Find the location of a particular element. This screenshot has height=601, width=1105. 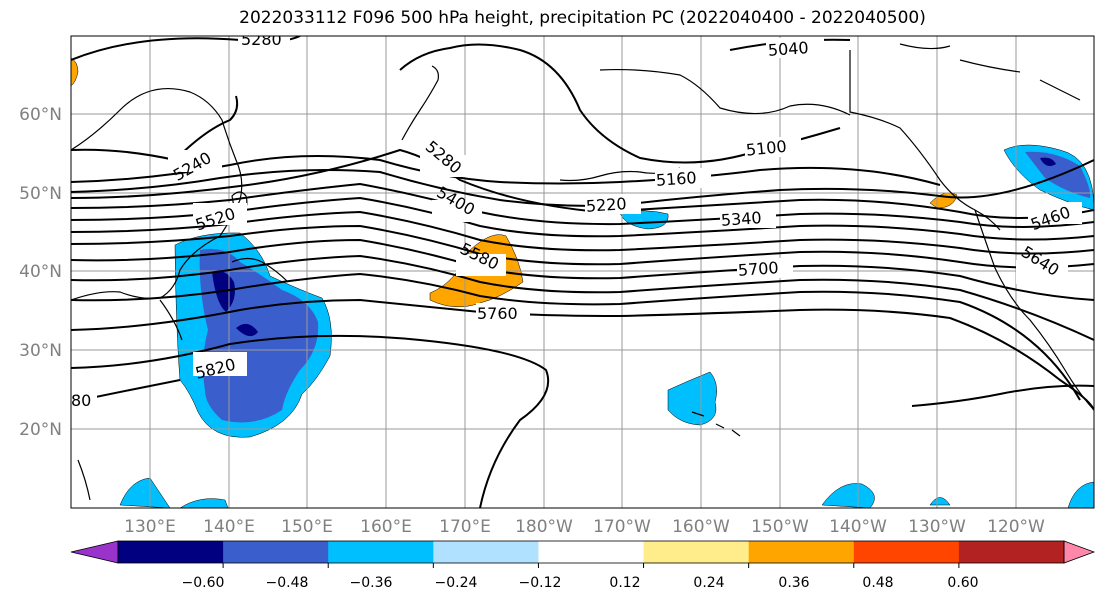

lon-label: 160°W is located at coordinates (701, 527).